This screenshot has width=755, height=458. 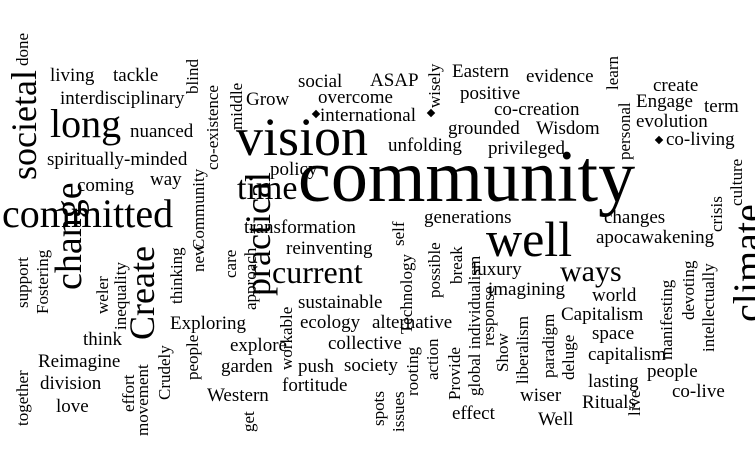 I want to click on word-western: Western, so click(x=238, y=395).